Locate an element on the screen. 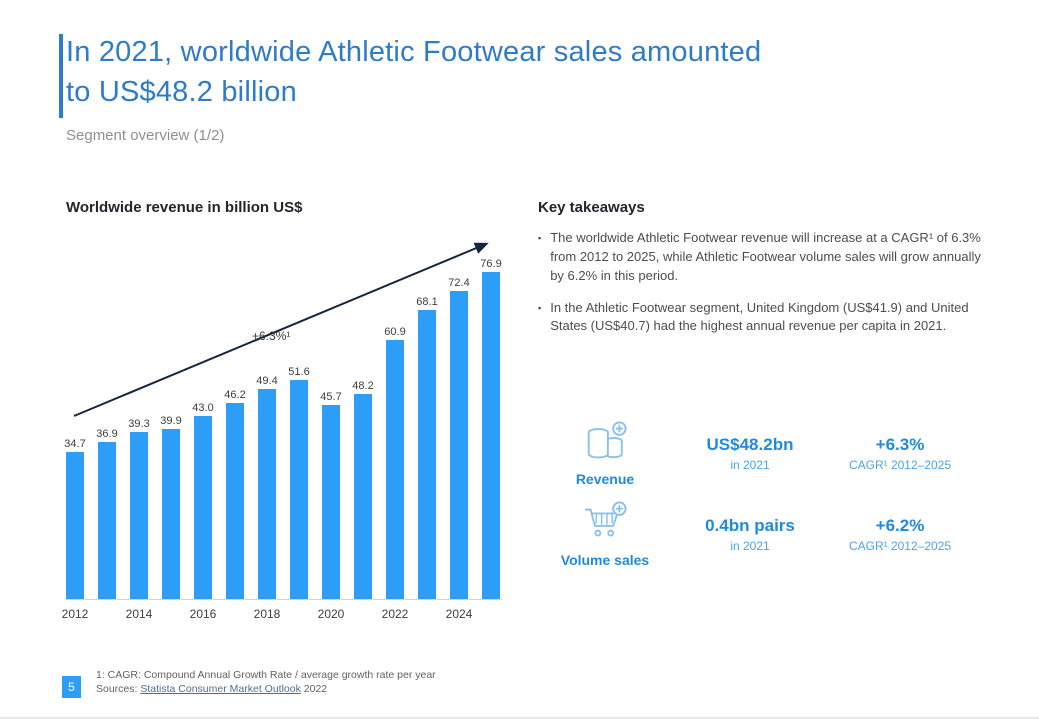  bar-cell: 39.3 is located at coordinates (139, 508).